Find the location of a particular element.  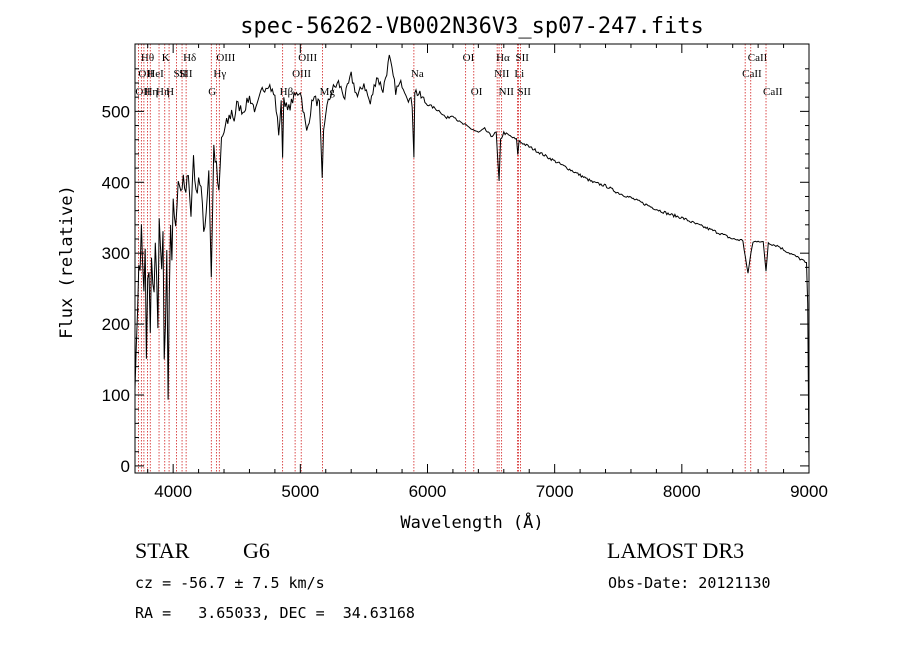

spectral-line-label: Hδ is located at coordinates (189, 58).